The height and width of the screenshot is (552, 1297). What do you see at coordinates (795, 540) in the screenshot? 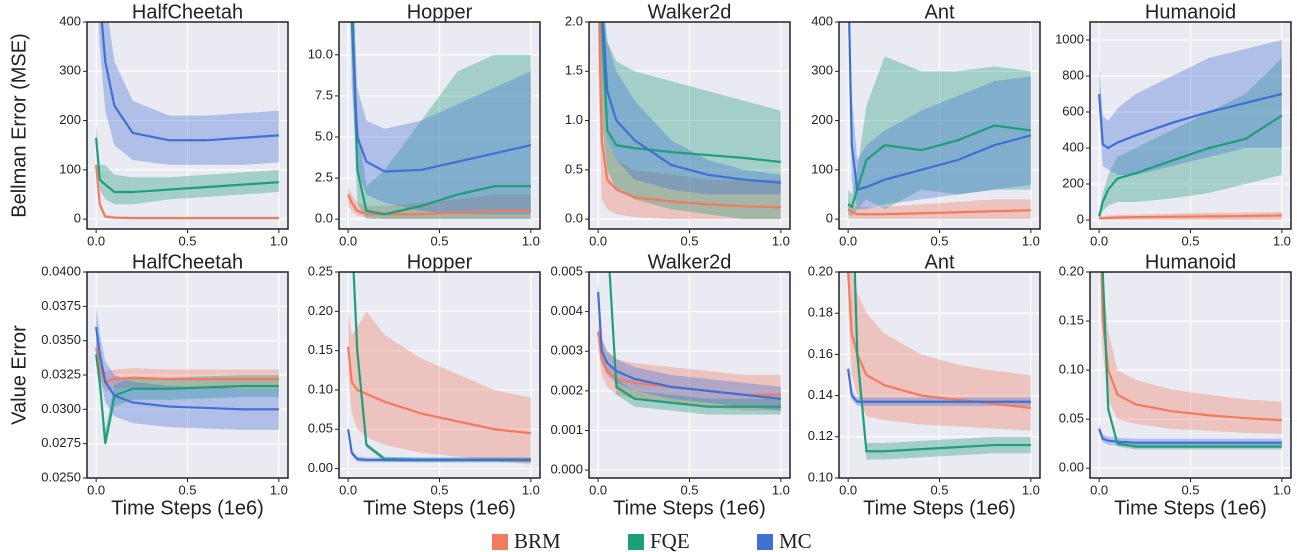
I see `legend-label: MC` at bounding box center [795, 540].